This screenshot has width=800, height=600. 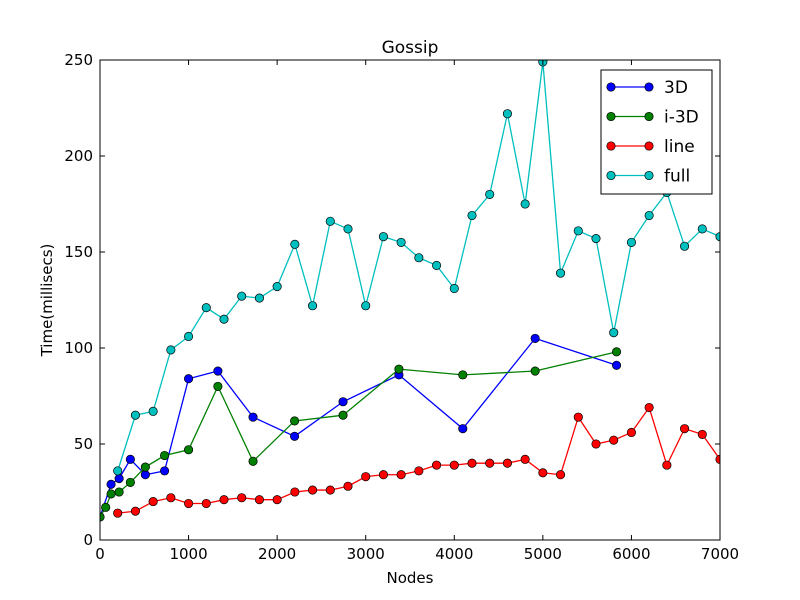 I want to click on x-tick-label: 4000, so click(x=454, y=554).